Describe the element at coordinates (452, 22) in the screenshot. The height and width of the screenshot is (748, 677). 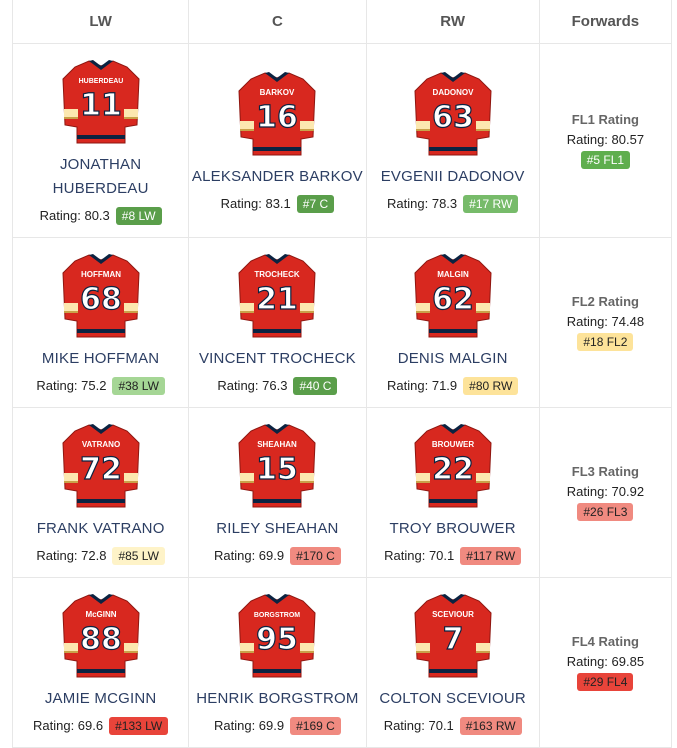
I see `header-rw: RW` at that location.